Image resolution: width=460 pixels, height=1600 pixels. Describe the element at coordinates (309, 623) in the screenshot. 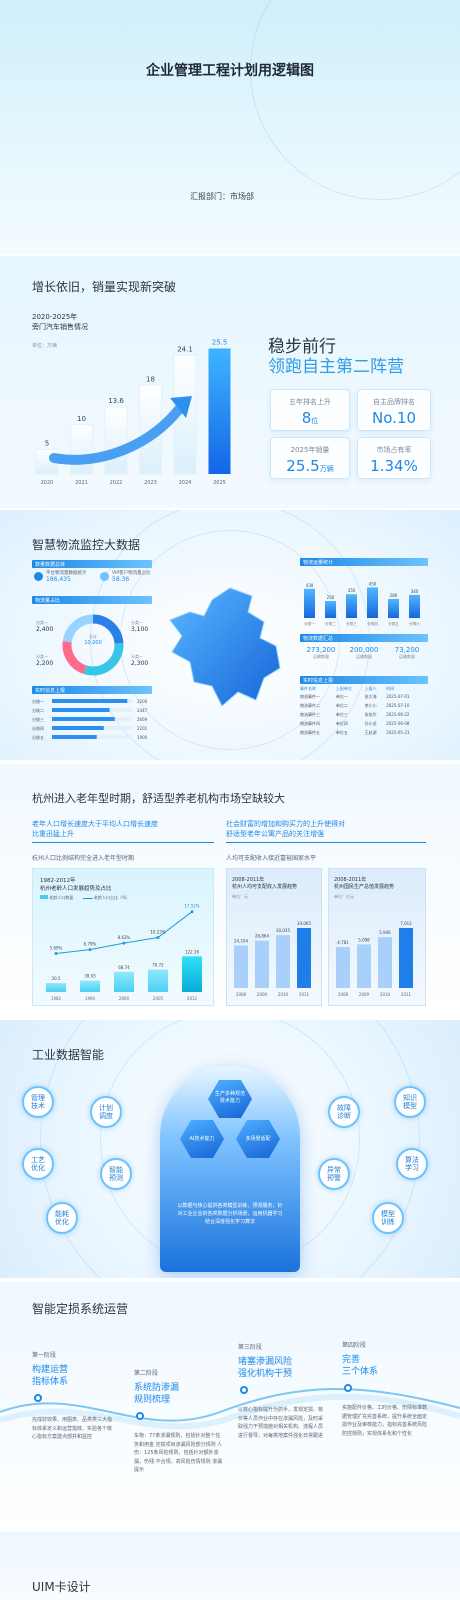

I see `volume-category-label: 分拨一` at that location.